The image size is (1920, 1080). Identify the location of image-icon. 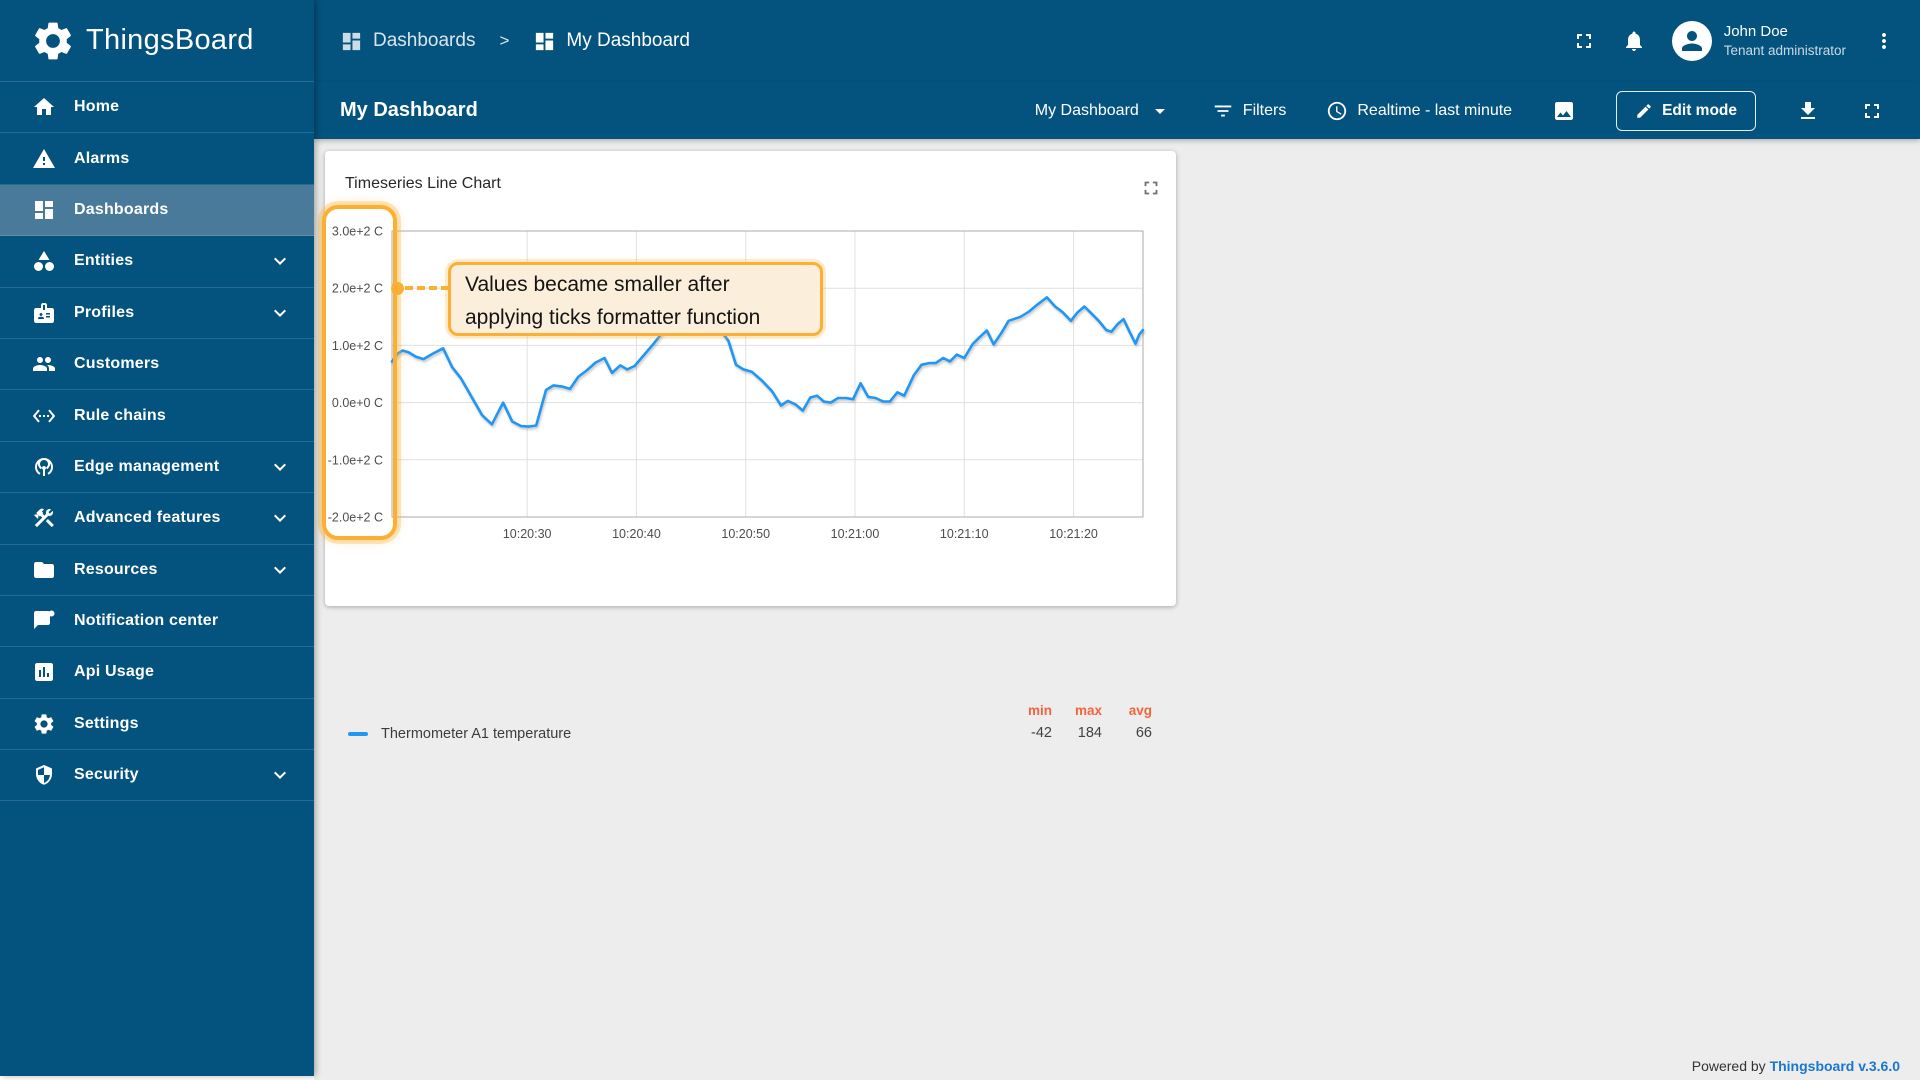
(1564, 110).